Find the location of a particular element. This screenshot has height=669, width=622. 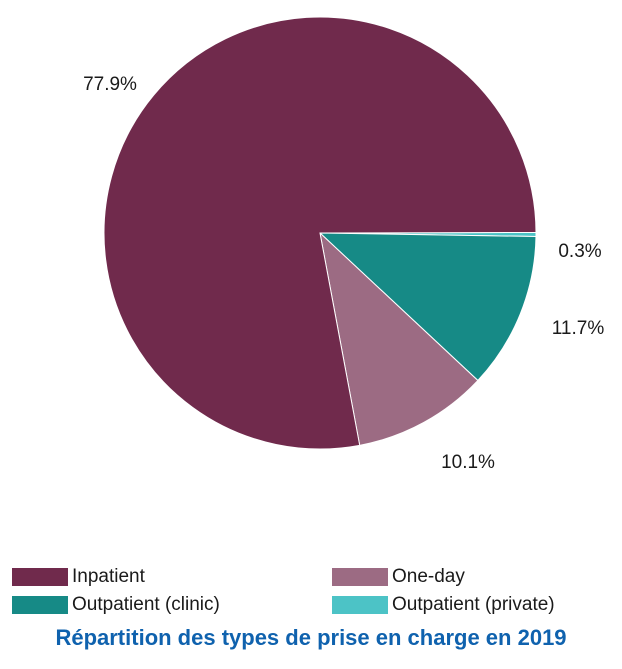

pie-slice-one-day is located at coordinates (399, 338).